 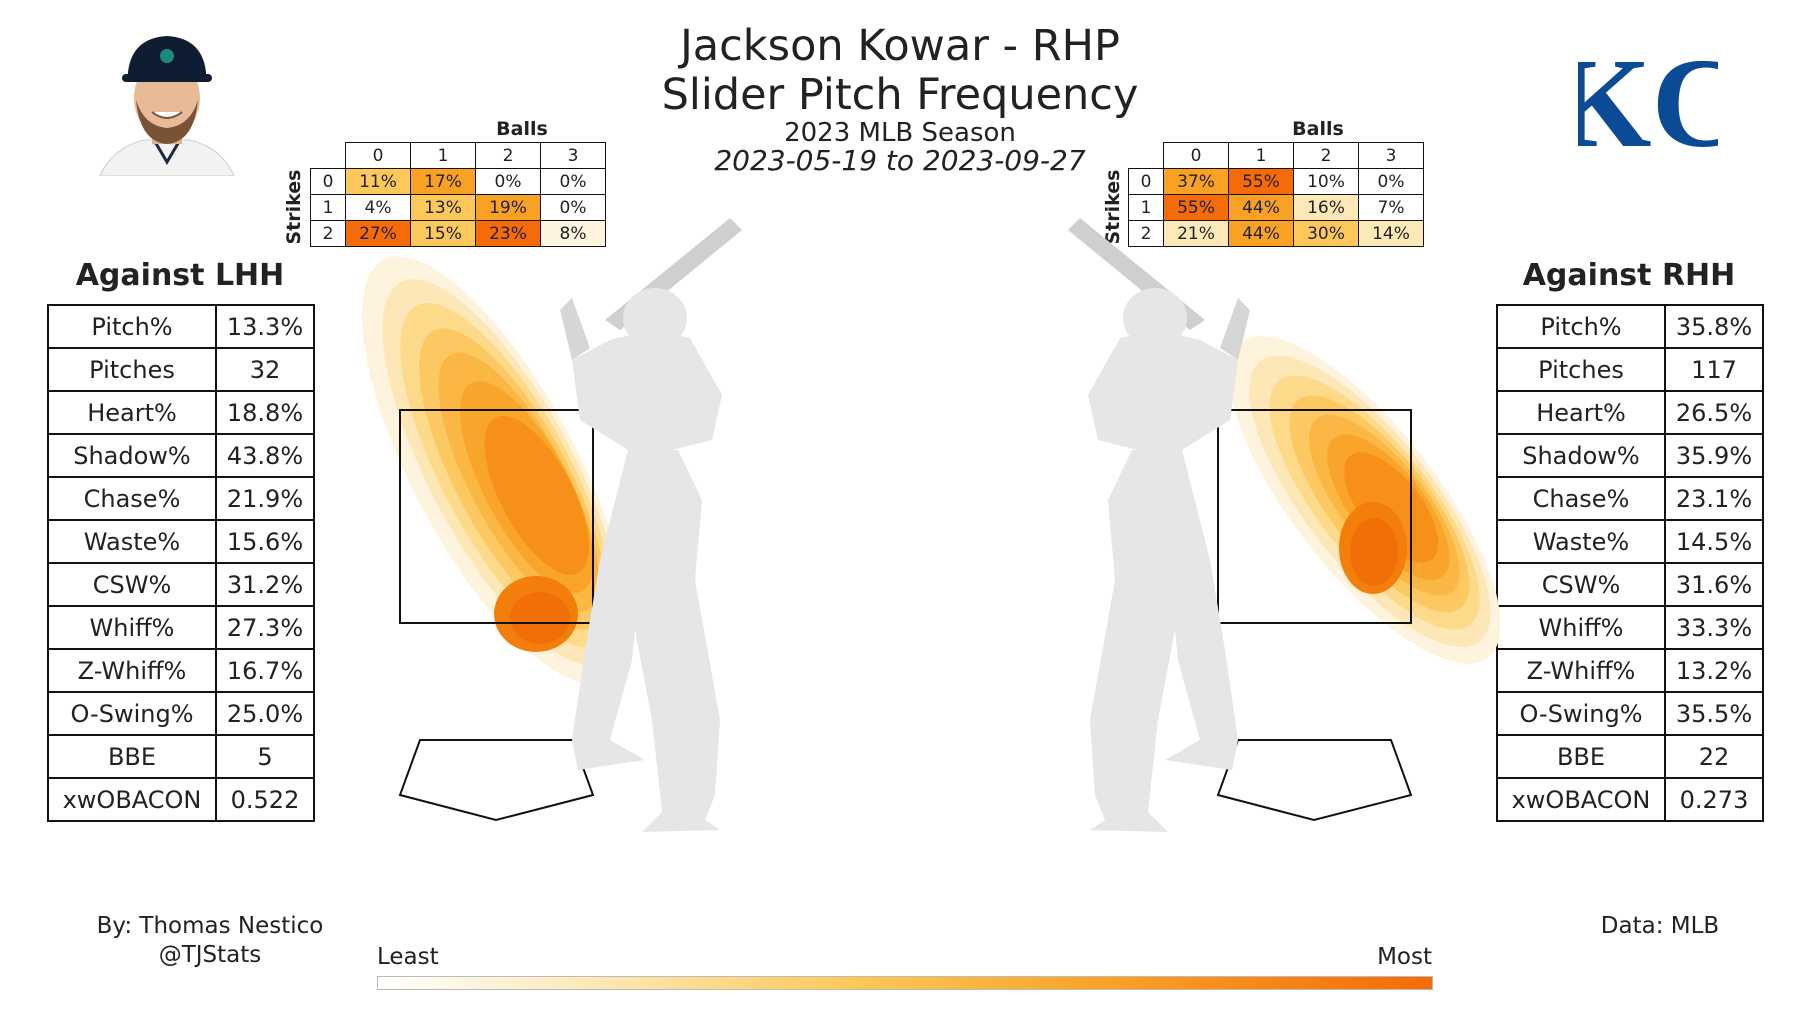 I want to click on stat-value: 13.3%, so click(x=265, y=326).